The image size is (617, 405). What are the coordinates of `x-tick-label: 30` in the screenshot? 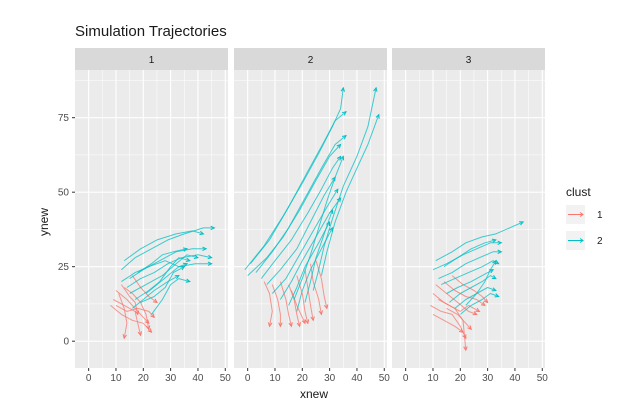 It's located at (488, 378).